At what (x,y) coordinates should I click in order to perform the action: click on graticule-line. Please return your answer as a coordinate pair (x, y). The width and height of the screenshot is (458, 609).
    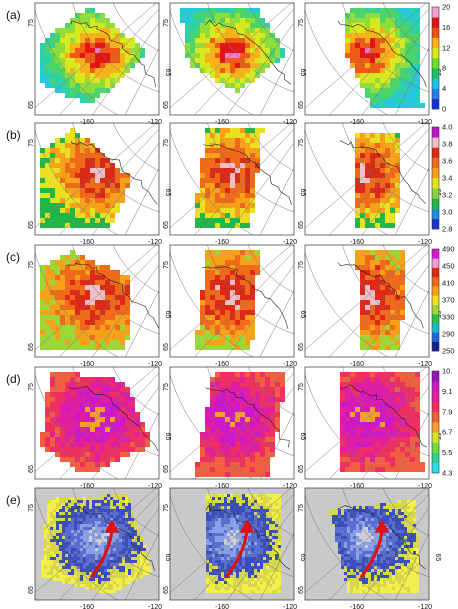
    Looking at the image, I should click on (276, 323).